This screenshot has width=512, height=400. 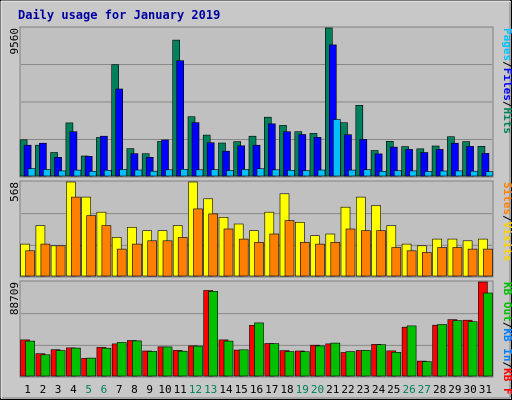 I want to click on svg-text: Pages/Files/Hits, so click(x=506, y=81).